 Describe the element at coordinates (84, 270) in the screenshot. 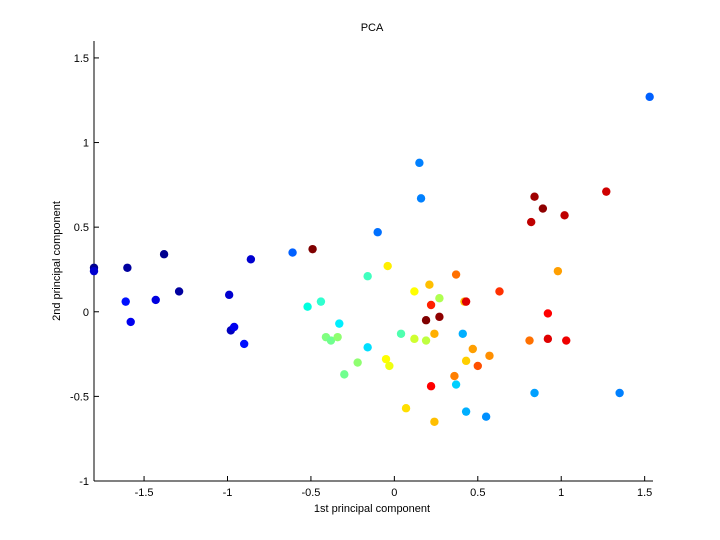

I see `y-ticks: -1 -0.5 0 0.5 1 1.5` at that location.